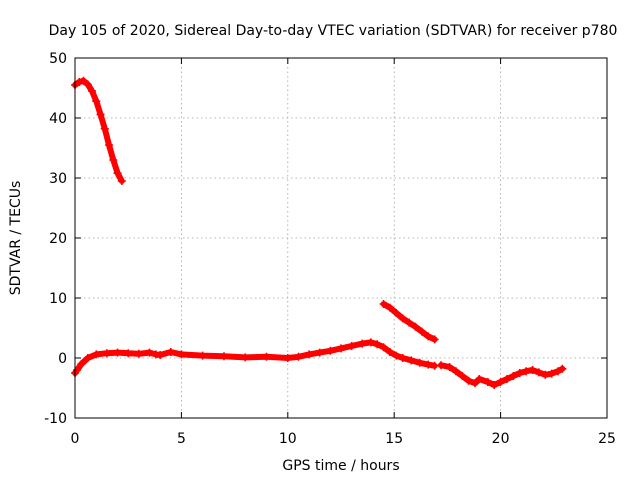  Describe the element at coordinates (343, 439) in the screenshot. I see `x-axis-tick-labels: 0 5 10 15 20 25` at that location.